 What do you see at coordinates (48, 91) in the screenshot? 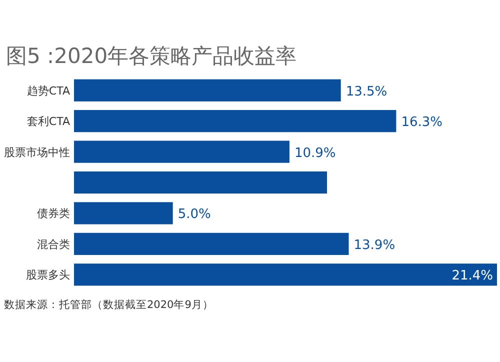
I see `y-tick-label: 趋势CTA` at bounding box center [48, 91].